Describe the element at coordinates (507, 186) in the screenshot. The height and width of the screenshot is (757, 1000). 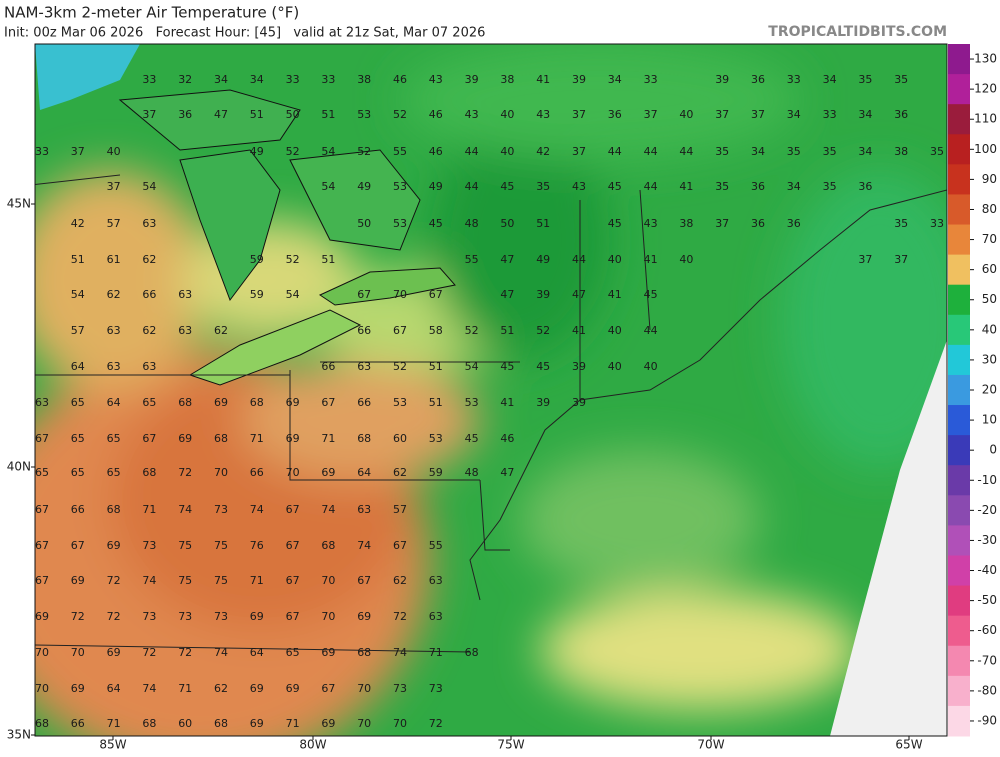
I see `station-value: 45` at that location.